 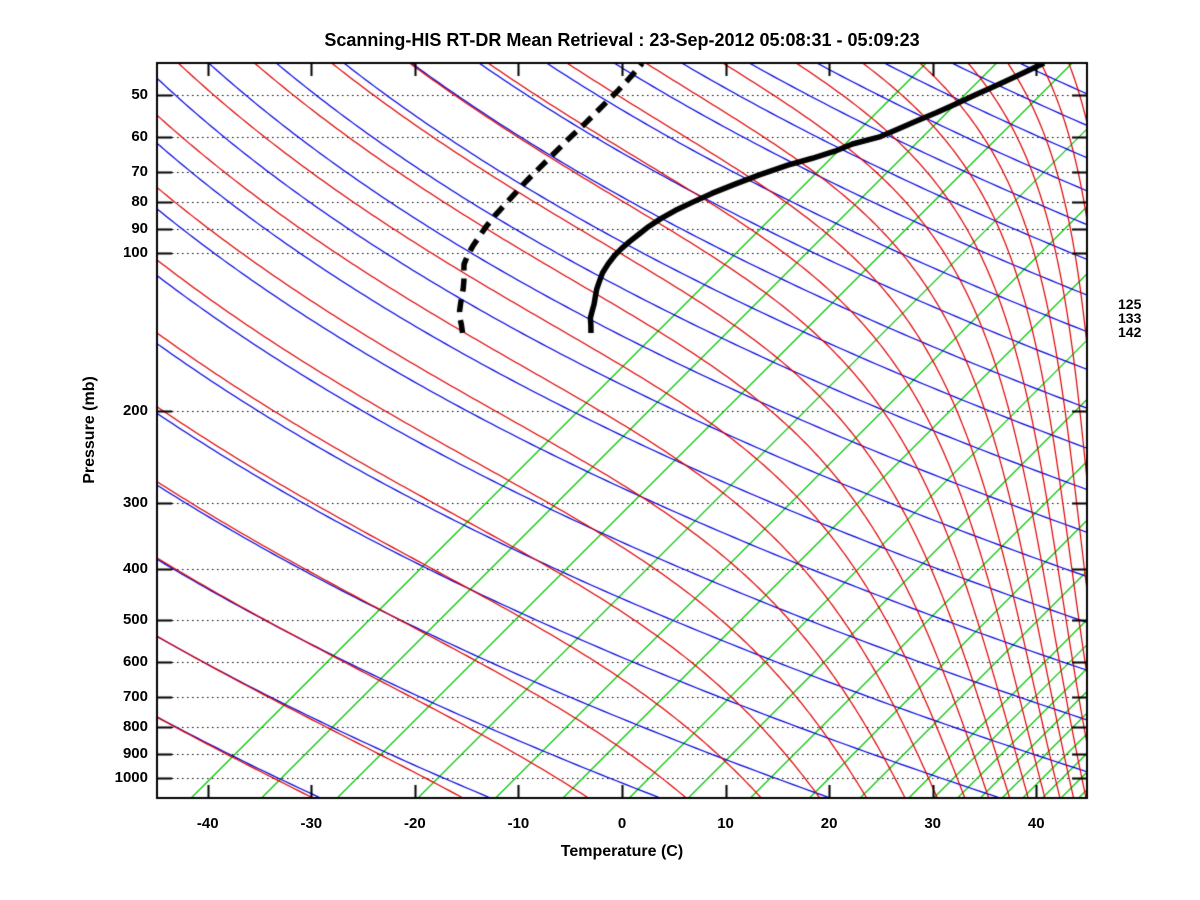 I want to click on y-tick-label-800: 800, so click(x=135, y=727).